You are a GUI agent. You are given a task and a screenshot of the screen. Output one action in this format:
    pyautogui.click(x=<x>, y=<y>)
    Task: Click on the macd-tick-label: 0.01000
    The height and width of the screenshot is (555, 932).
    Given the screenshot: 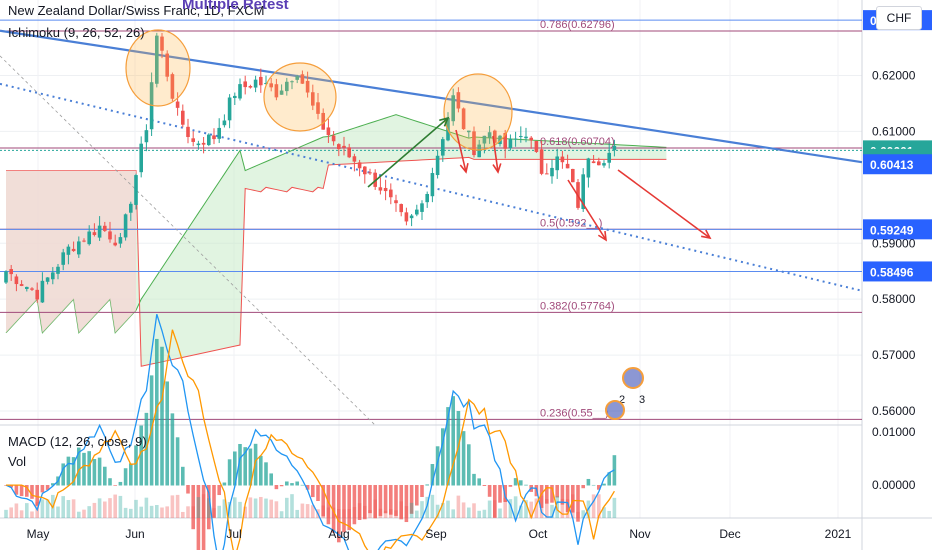 What is the action you would take?
    pyautogui.click(x=894, y=432)
    